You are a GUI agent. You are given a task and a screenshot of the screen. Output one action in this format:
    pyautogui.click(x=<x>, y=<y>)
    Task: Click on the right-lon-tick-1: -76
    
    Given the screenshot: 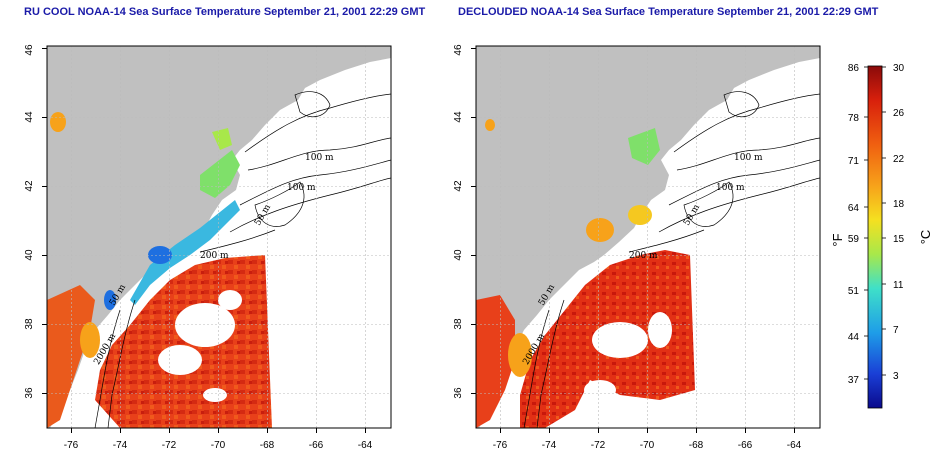 What is the action you would take?
    pyautogui.click(x=500, y=445)
    